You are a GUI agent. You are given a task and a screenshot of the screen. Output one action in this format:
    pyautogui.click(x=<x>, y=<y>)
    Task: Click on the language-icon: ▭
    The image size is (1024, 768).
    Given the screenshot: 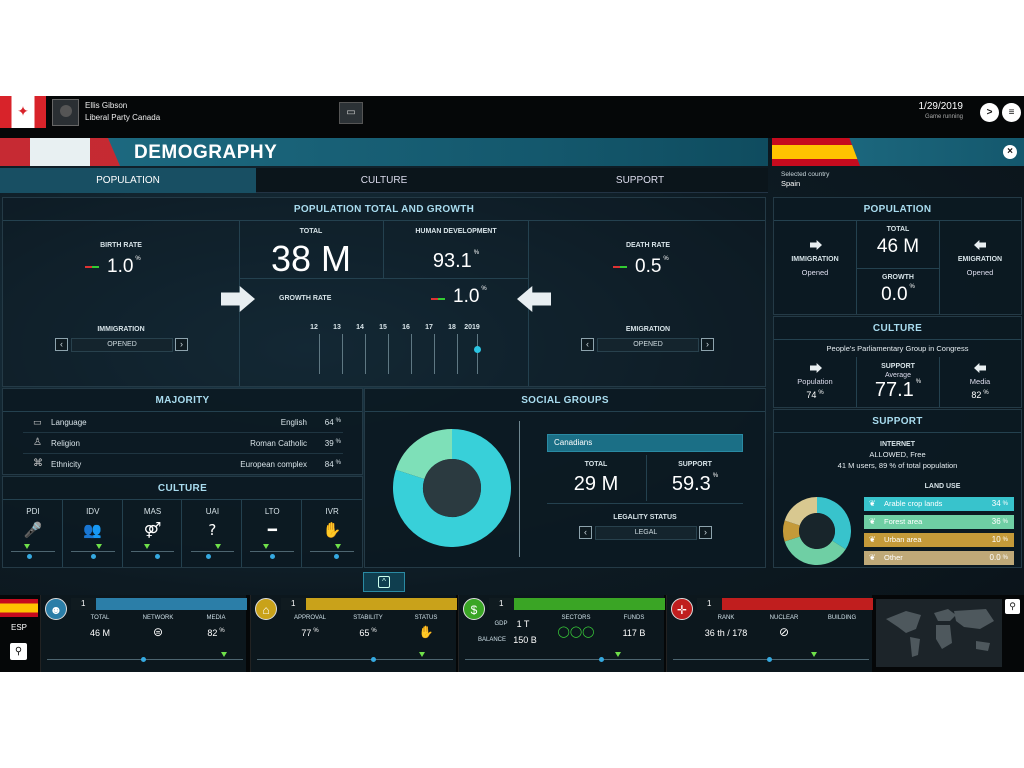 What is the action you would take?
    pyautogui.click(x=37, y=422)
    